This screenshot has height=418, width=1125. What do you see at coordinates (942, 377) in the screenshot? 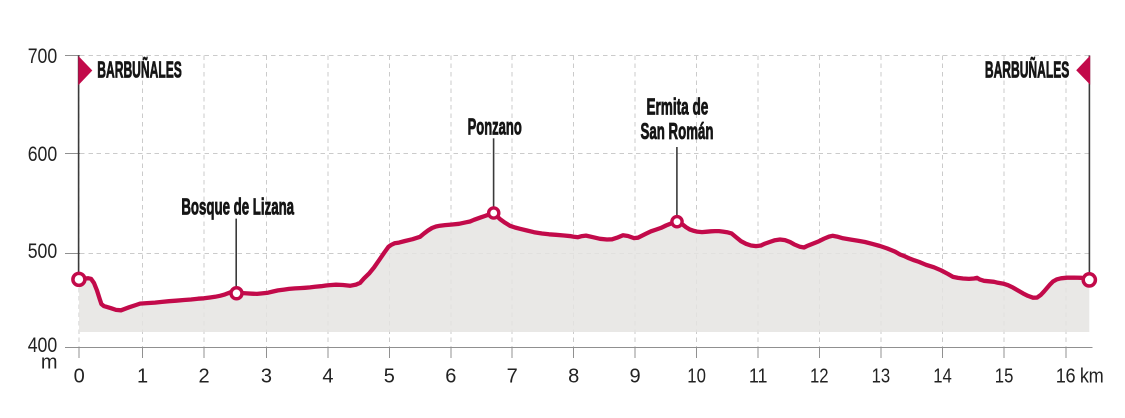
I see `svg-text: 14` at bounding box center [942, 377].